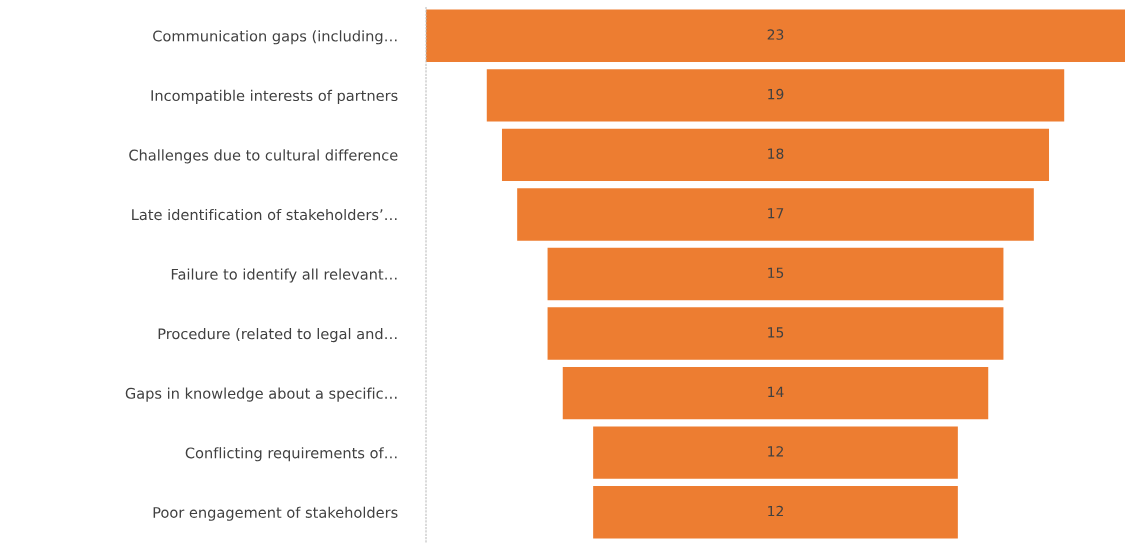  I want to click on category-label: Poor engagement of stakeholders, so click(275, 513).